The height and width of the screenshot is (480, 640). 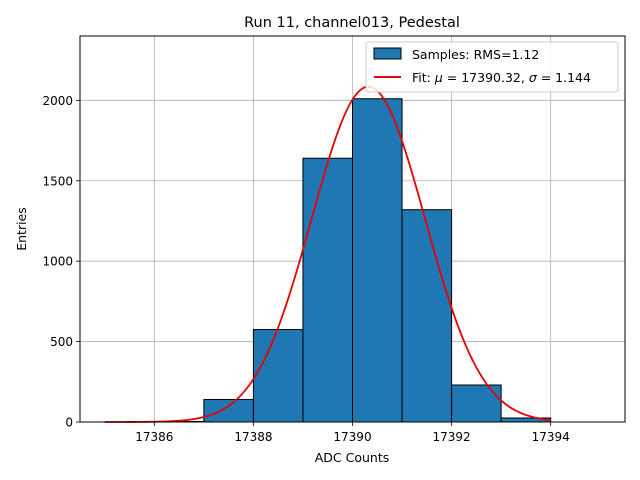 I want to click on legend-label-fit: Fit: μ = 17390.32, σ = 1.144, so click(x=501, y=77).